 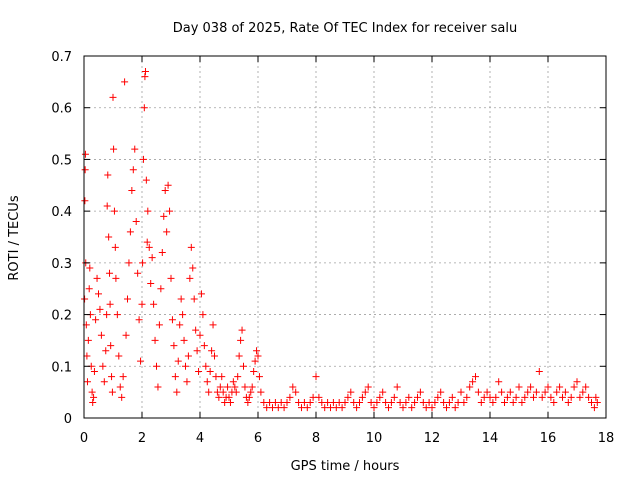 What do you see at coordinates (61, 109) in the screenshot?
I see `y-tick-label: 0.6` at bounding box center [61, 109].